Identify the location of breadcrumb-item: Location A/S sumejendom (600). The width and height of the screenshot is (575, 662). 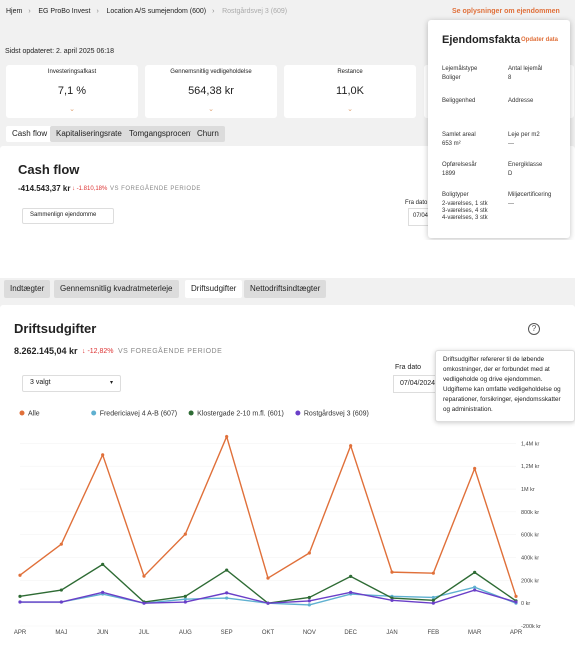
(156, 11).